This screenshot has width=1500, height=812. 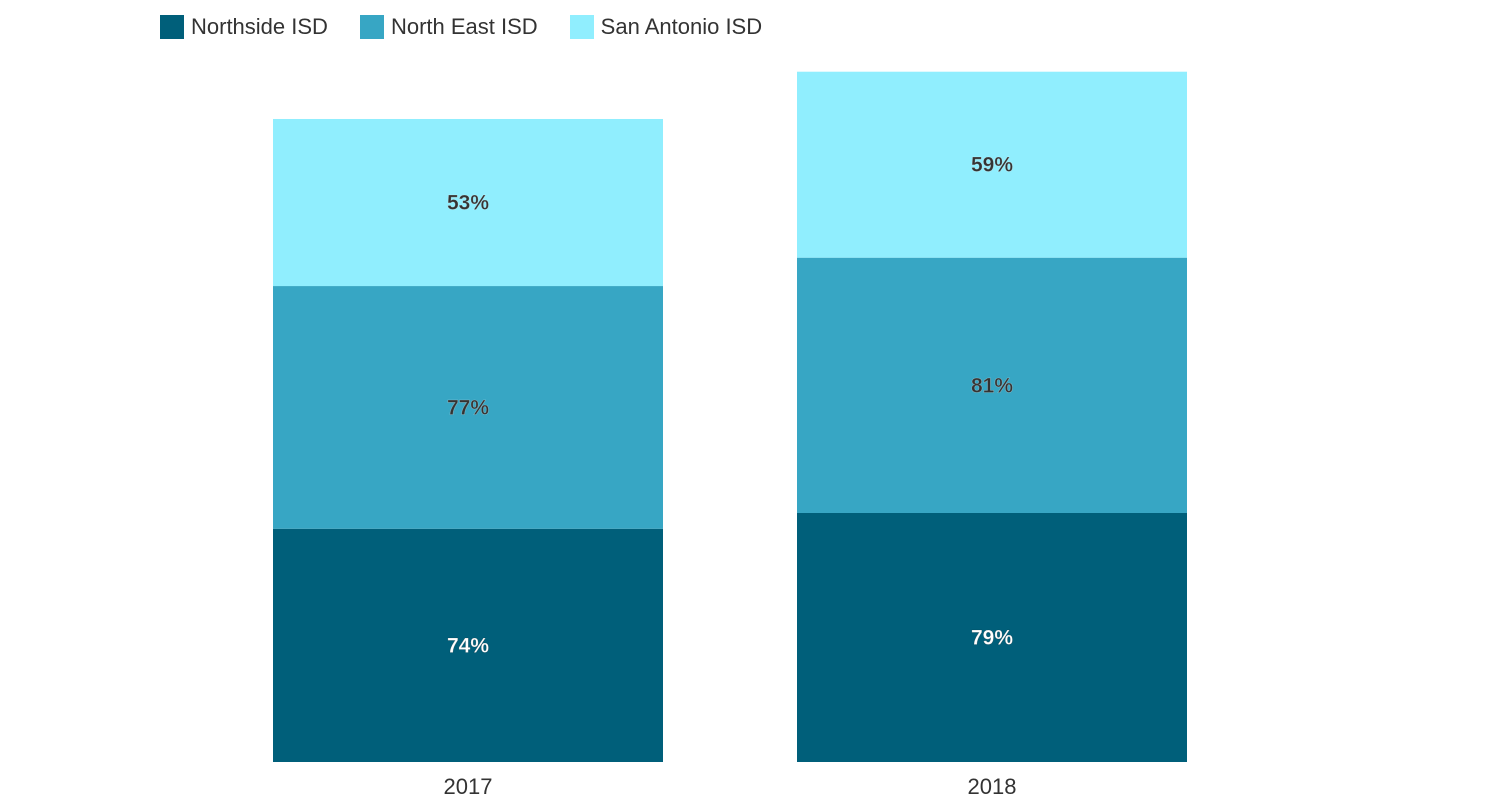 I want to click on data-label: 77%, so click(x=468, y=407).